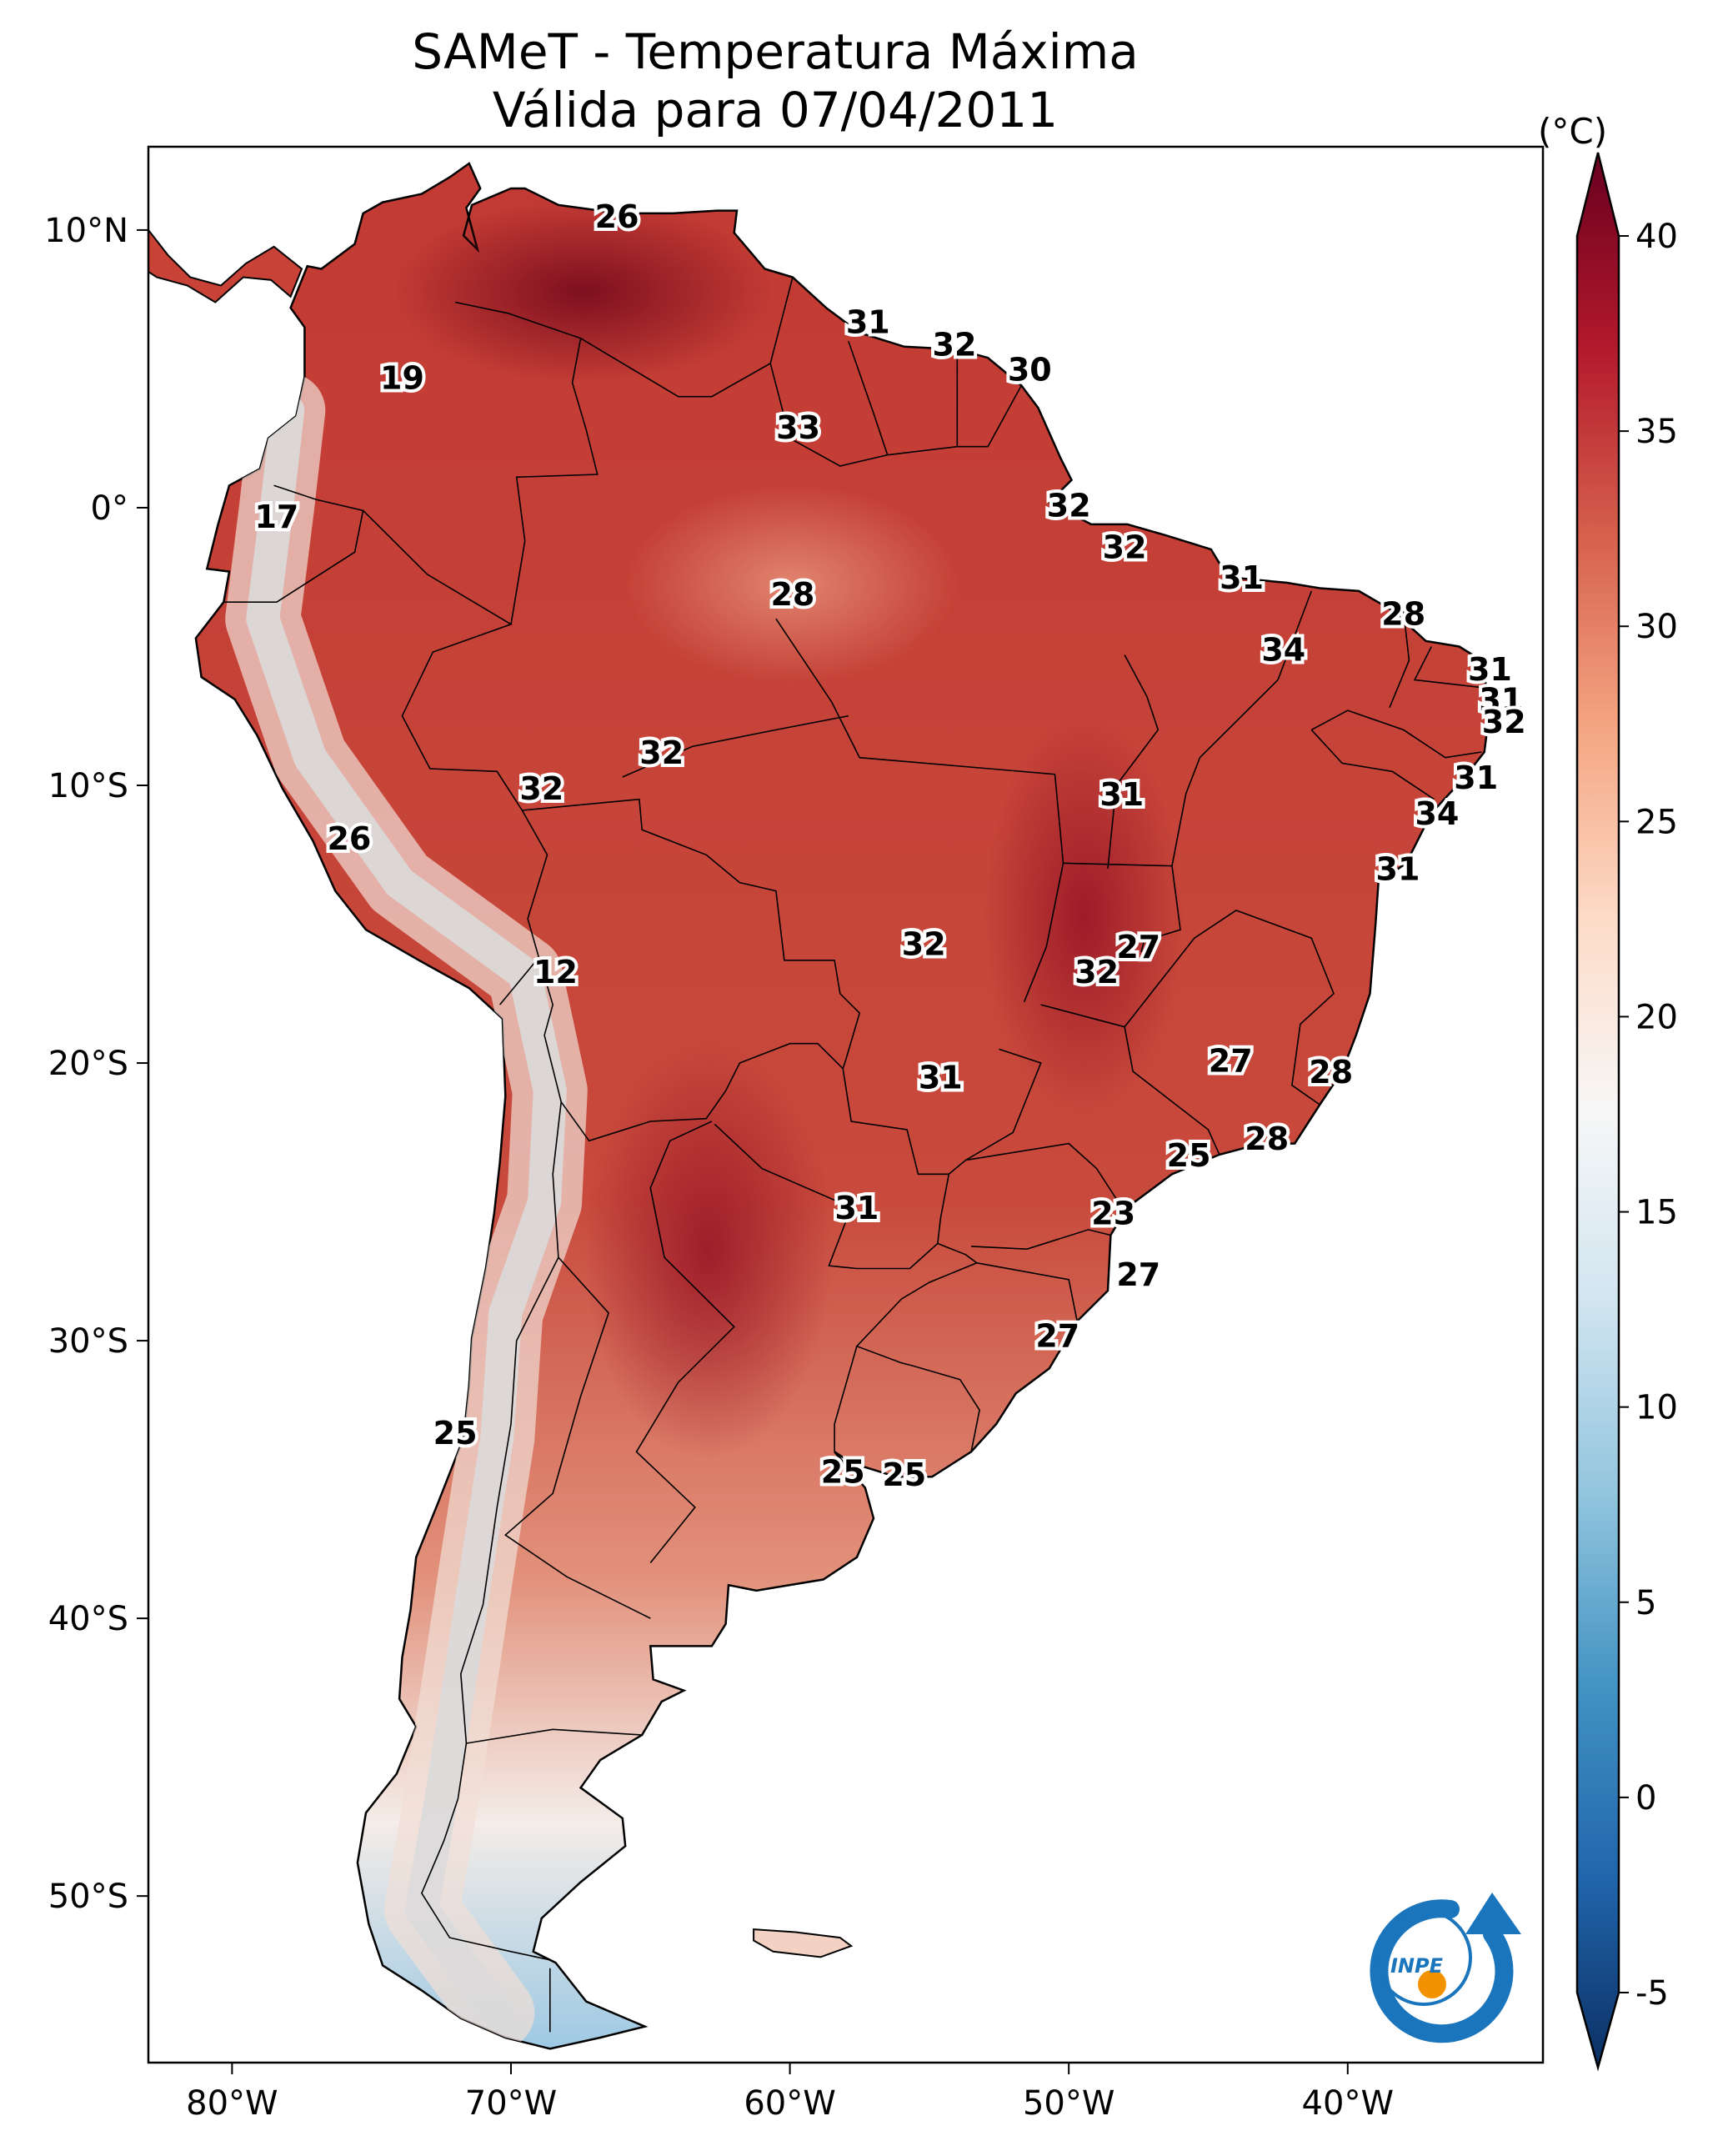  I want to click on temperature-label: 30, so click(1030, 369).